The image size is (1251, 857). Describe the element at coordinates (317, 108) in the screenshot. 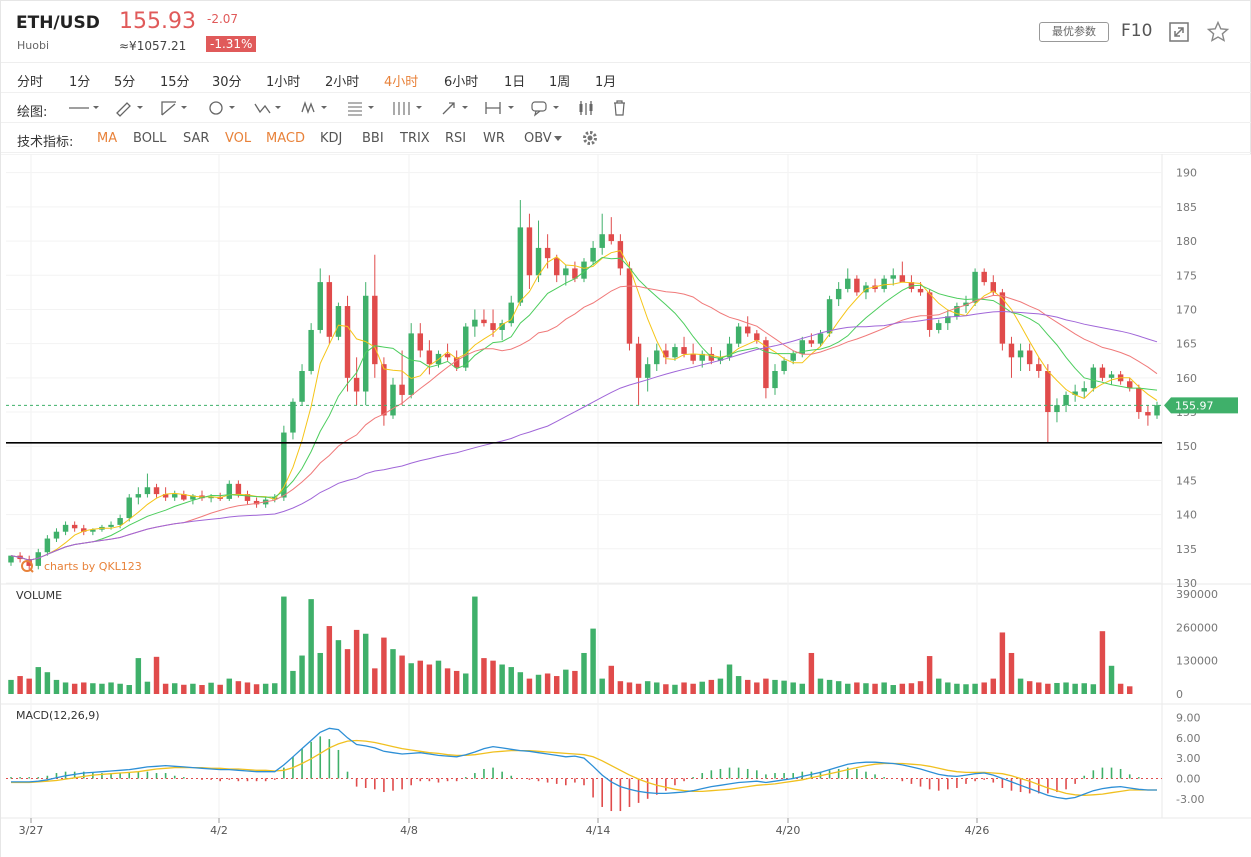

I see `cluster-tool-icon` at that location.